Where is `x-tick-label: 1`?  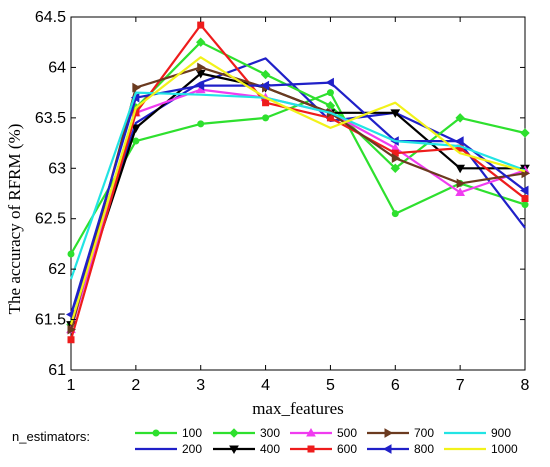 x-tick-label: 1 is located at coordinates (71, 385).